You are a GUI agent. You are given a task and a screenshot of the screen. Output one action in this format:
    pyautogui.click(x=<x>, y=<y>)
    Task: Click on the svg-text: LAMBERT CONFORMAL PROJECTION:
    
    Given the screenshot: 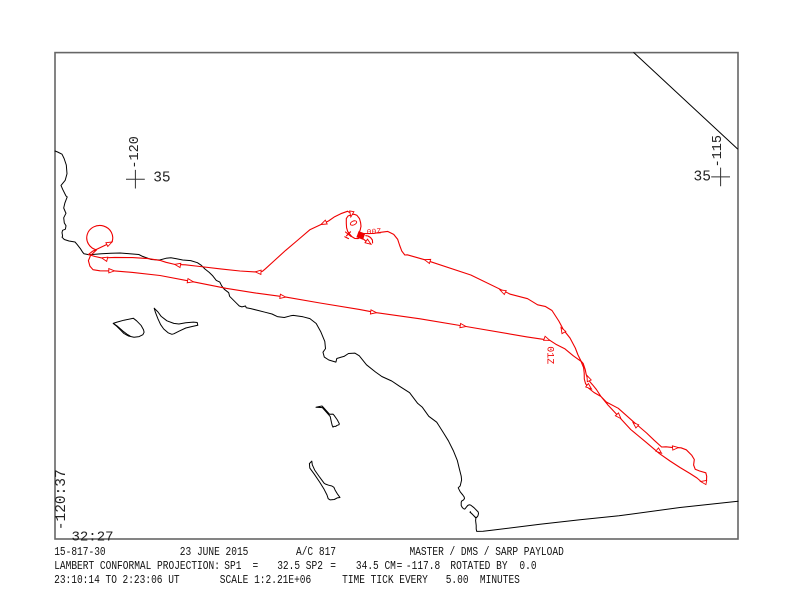 What is the action you would take?
    pyautogui.click(x=137, y=566)
    